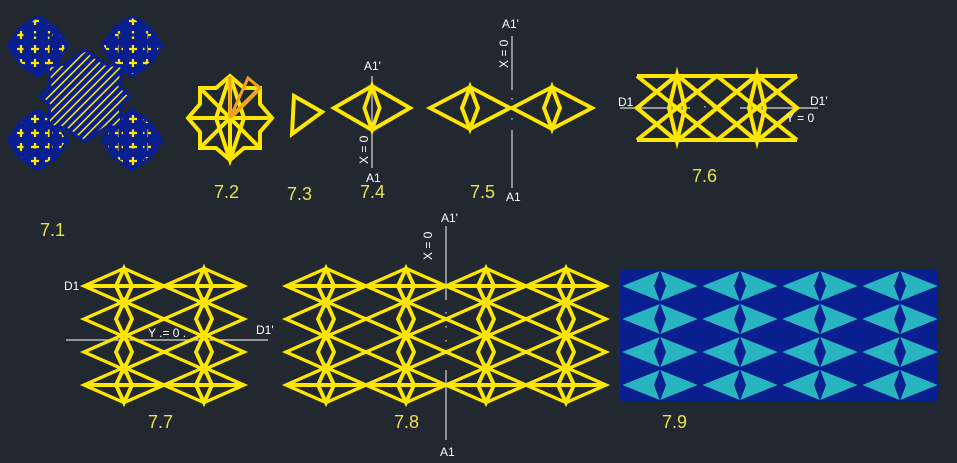  I want to click on figure-7-6: · · · D1 D1' Y = 0 7.6, so click(723, 126).